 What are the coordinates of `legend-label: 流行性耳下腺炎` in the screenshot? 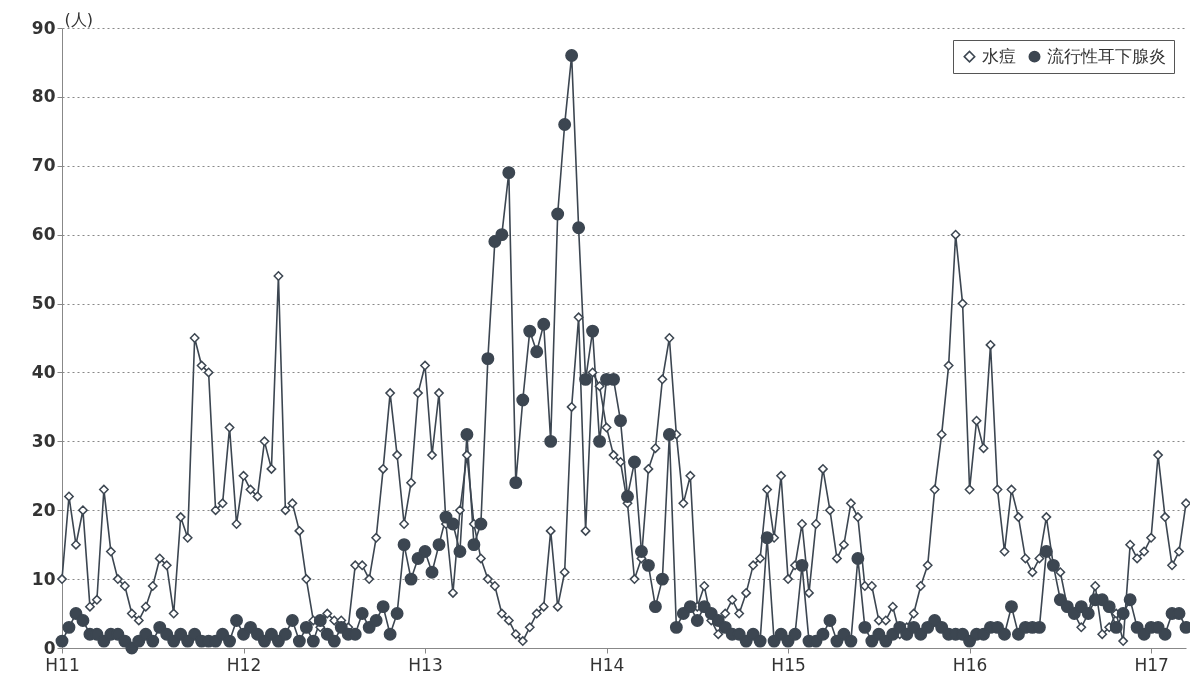 It's located at (1106, 55).